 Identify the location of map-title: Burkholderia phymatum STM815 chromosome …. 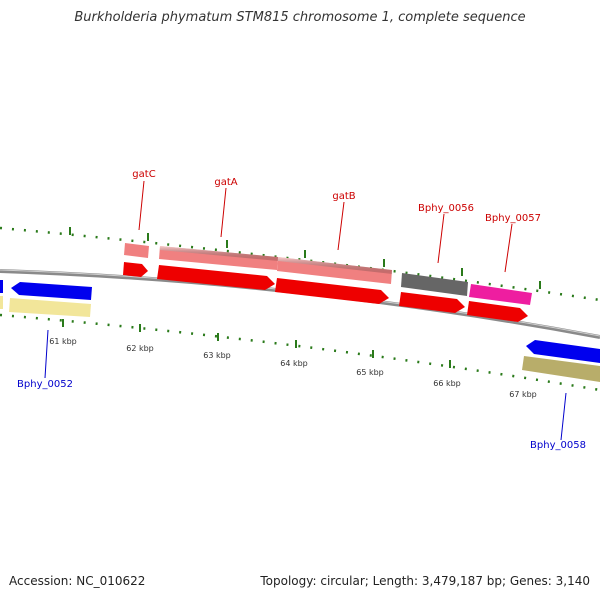
(300, 17).